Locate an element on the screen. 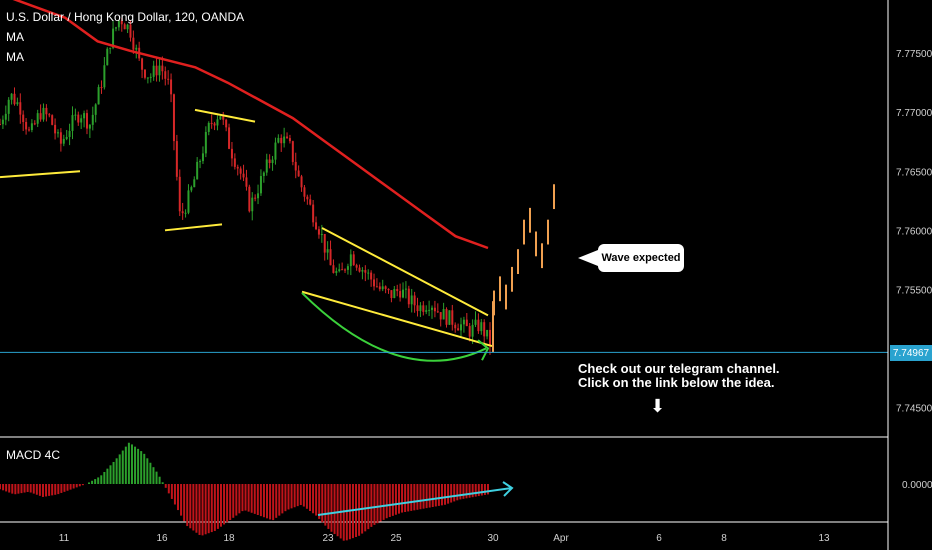 Image resolution: width=932 pixels, height=550 pixels. time-tick-label: 13 is located at coordinates (824, 538).